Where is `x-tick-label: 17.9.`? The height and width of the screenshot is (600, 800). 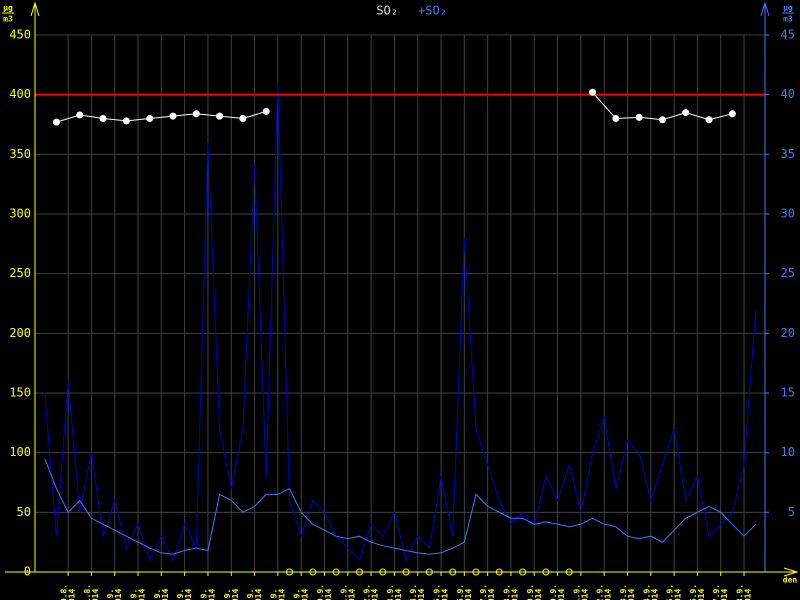 x-tick-label: 17.9. is located at coordinates (483, 592).